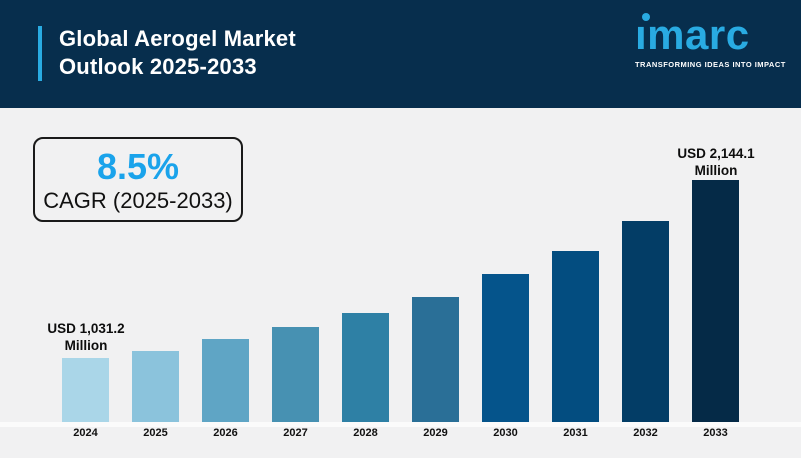 This screenshot has width=801, height=458. Describe the element at coordinates (85, 390) in the screenshot. I see `bar-2024` at that location.